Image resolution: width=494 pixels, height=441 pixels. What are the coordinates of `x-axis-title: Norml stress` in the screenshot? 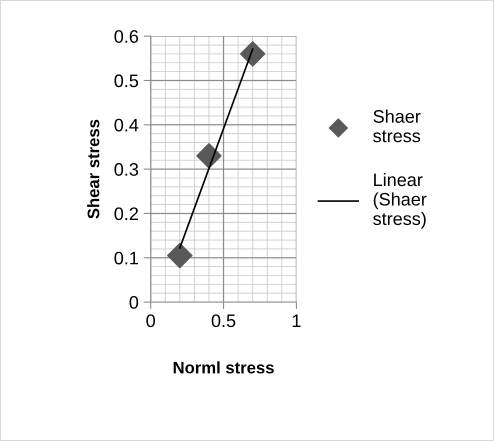 It's located at (224, 367).